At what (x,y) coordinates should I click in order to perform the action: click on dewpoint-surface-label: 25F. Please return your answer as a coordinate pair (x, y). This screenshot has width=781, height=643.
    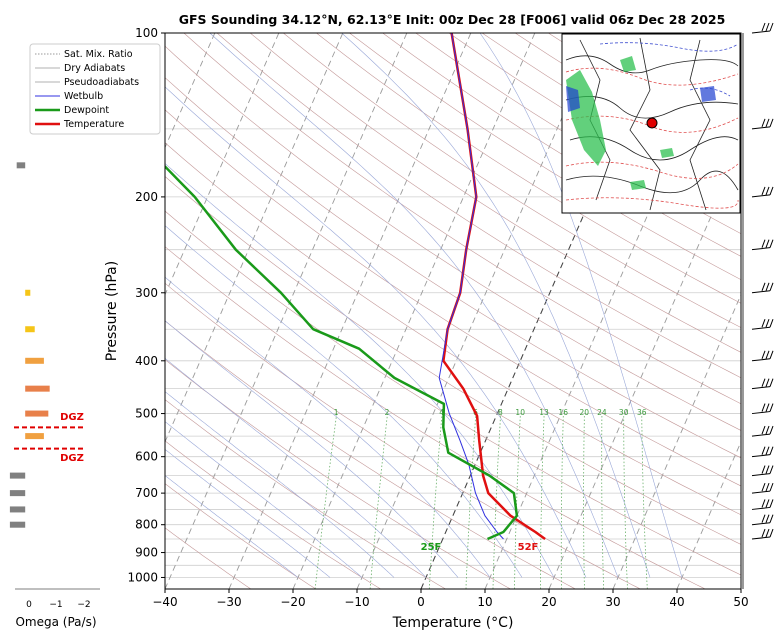
    Looking at the image, I should click on (431, 547).